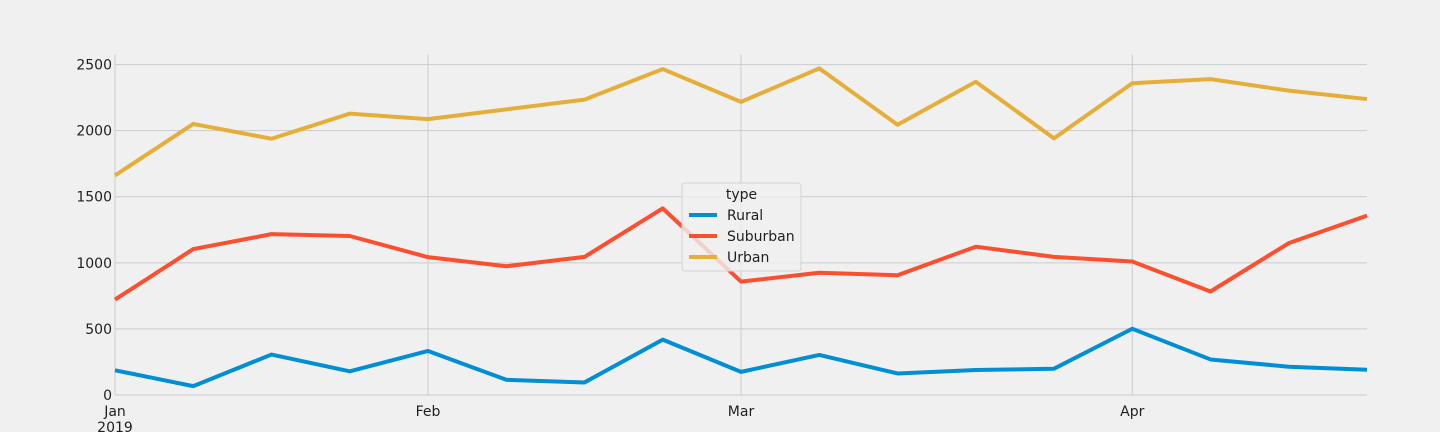 This screenshot has height=432, width=1440. Describe the element at coordinates (1132, 412) in the screenshot. I see `x-tick-label: Apr` at that location.